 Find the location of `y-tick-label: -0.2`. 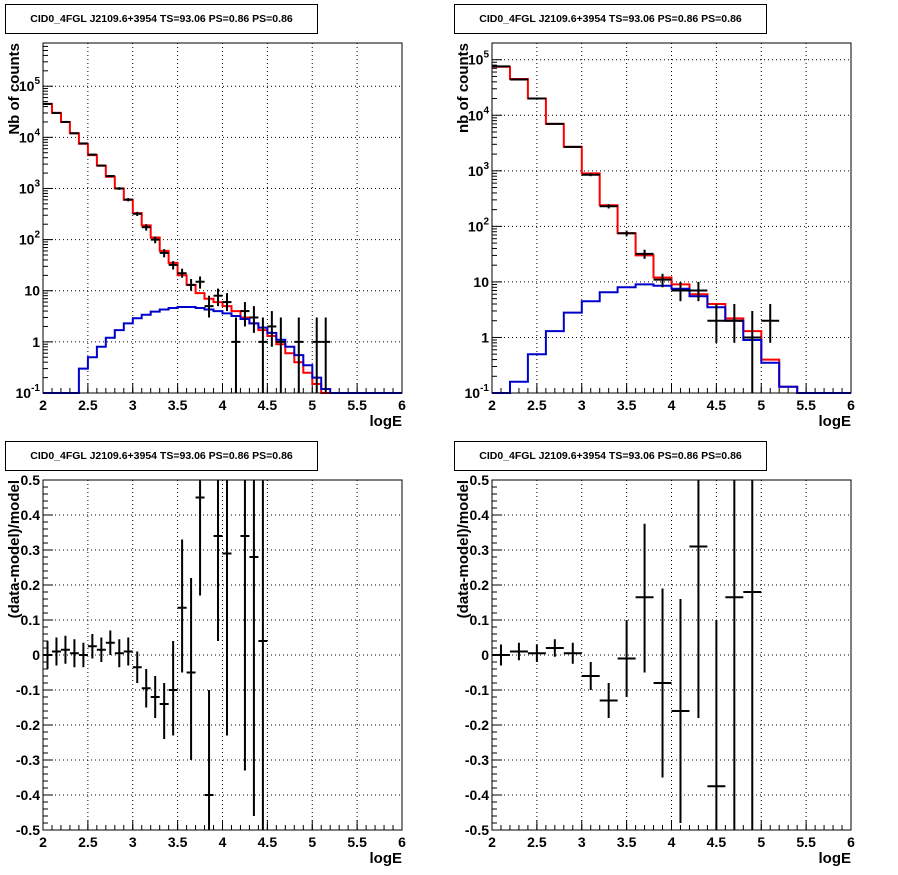

y-tick-label: -0.2 is located at coordinates (28, 725).